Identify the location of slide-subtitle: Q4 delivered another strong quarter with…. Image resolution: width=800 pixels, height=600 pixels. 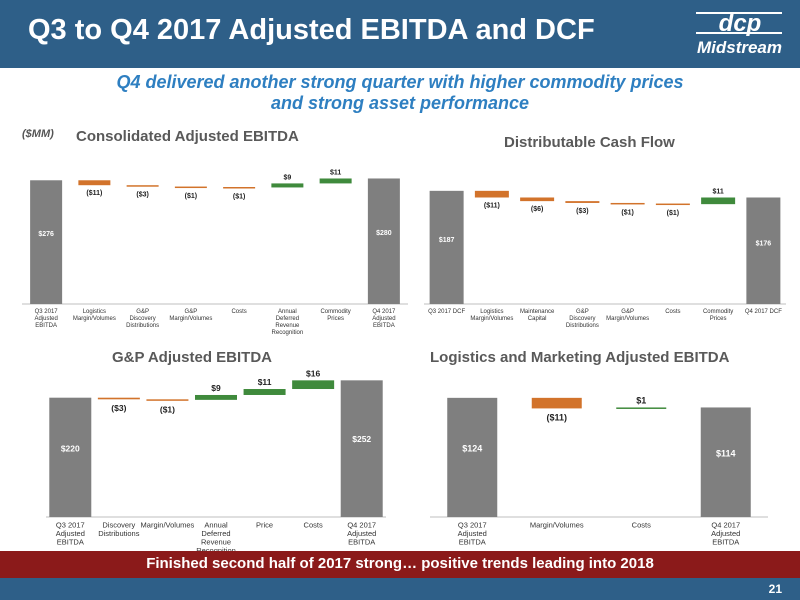
(400, 93).